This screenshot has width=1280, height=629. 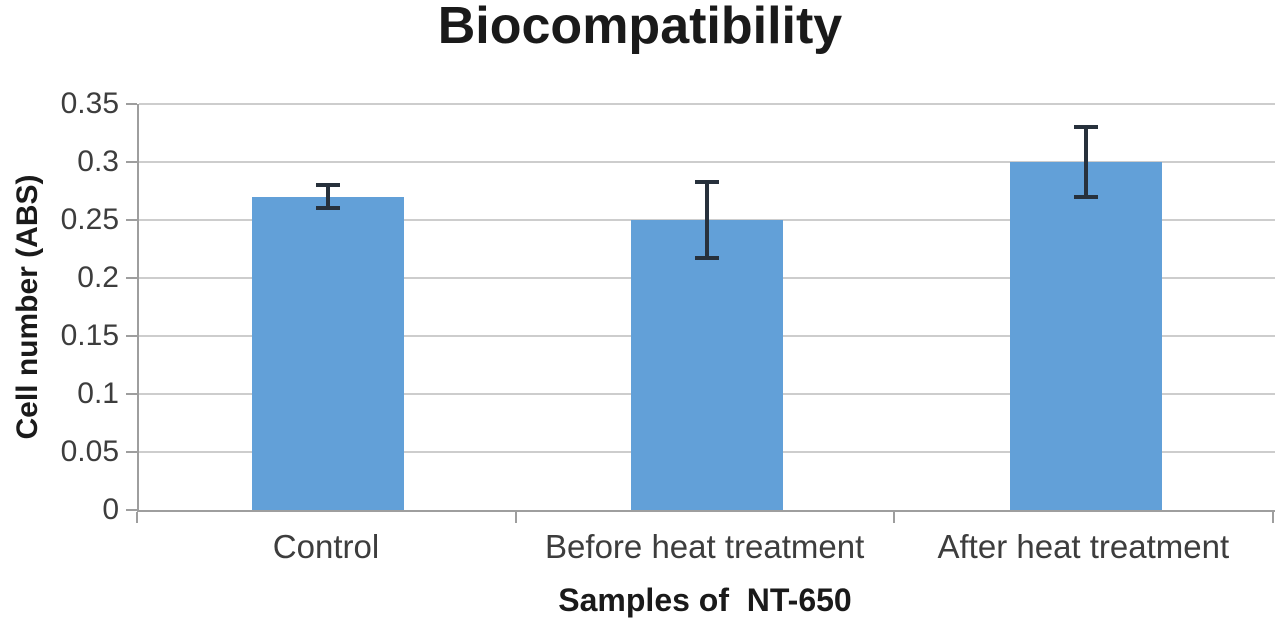 What do you see at coordinates (98, 393) in the screenshot?
I see `y-tick-label: 0.1` at bounding box center [98, 393].